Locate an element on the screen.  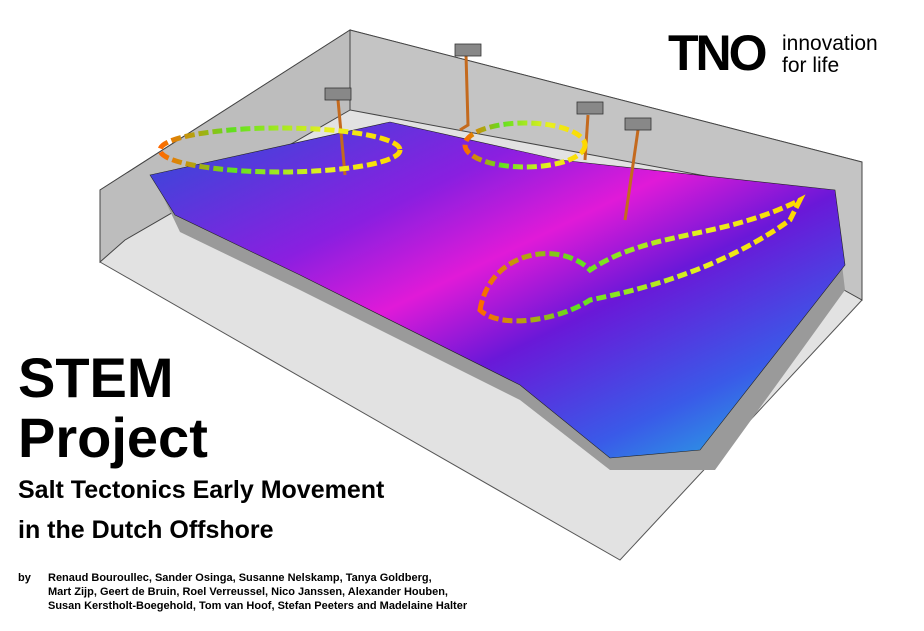
subtitle: in the Dutch Offshore is located at coordinates (146, 530).